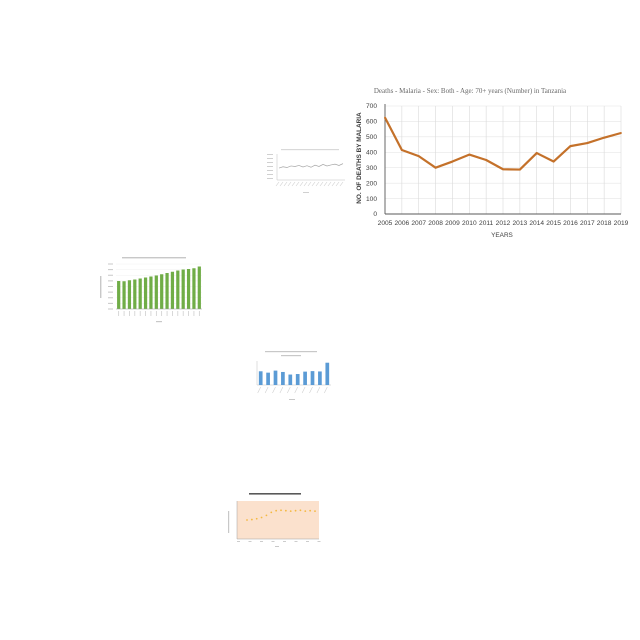  Describe the element at coordinates (154, 258) in the screenshot. I see `thumb-green-title-placeholder` at that location.